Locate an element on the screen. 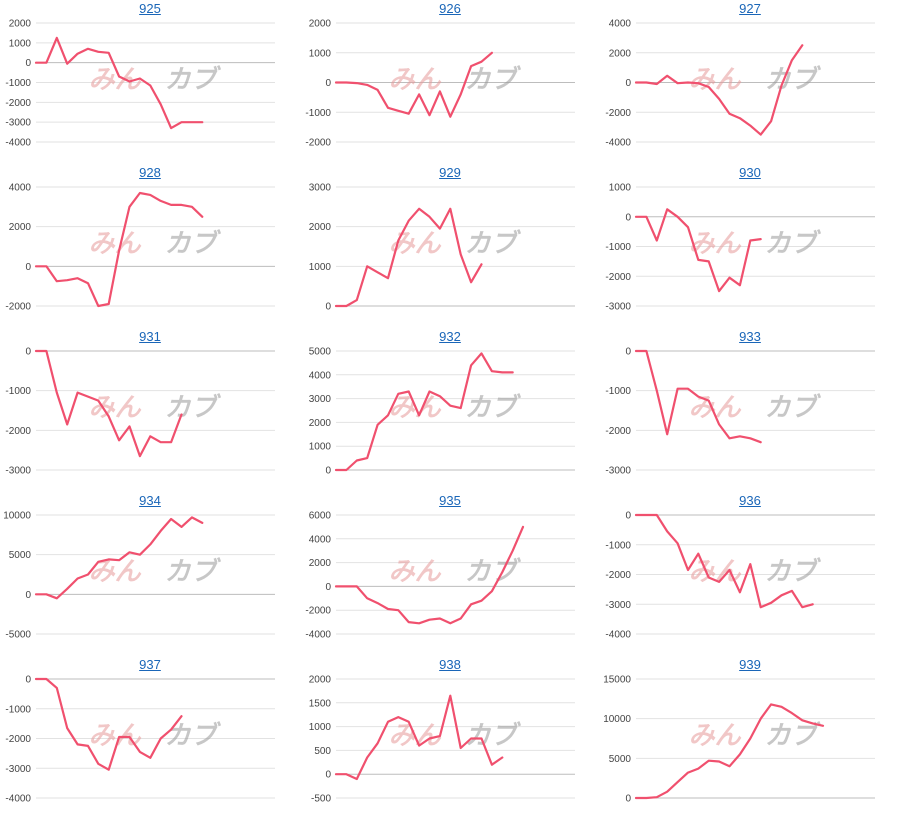 The height and width of the screenshot is (820, 900). y-tick-label: 5000 is located at coordinates (320, 352).